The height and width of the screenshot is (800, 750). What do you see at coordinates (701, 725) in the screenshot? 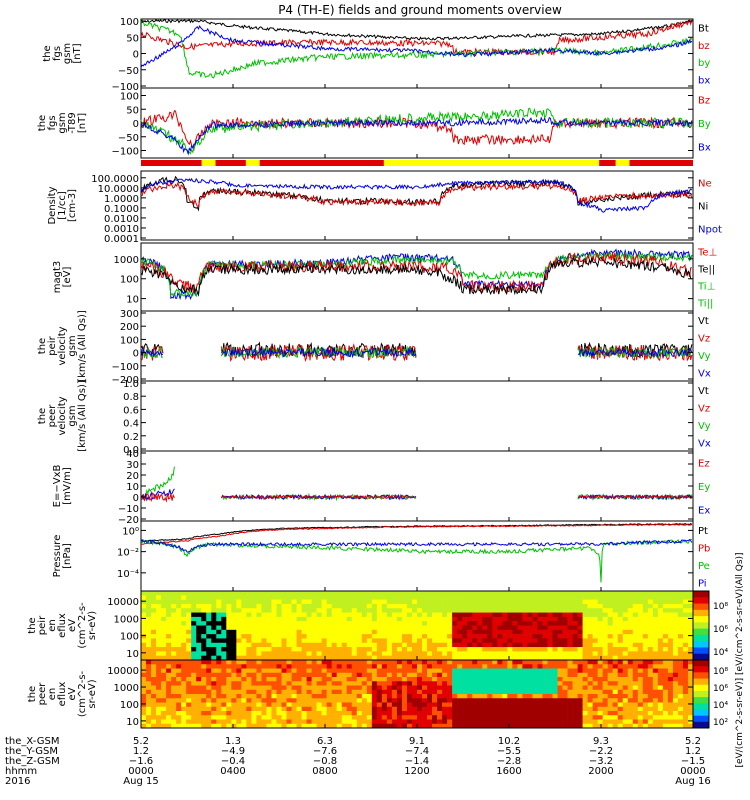
I see `colorbar-cell` at bounding box center [701, 725].